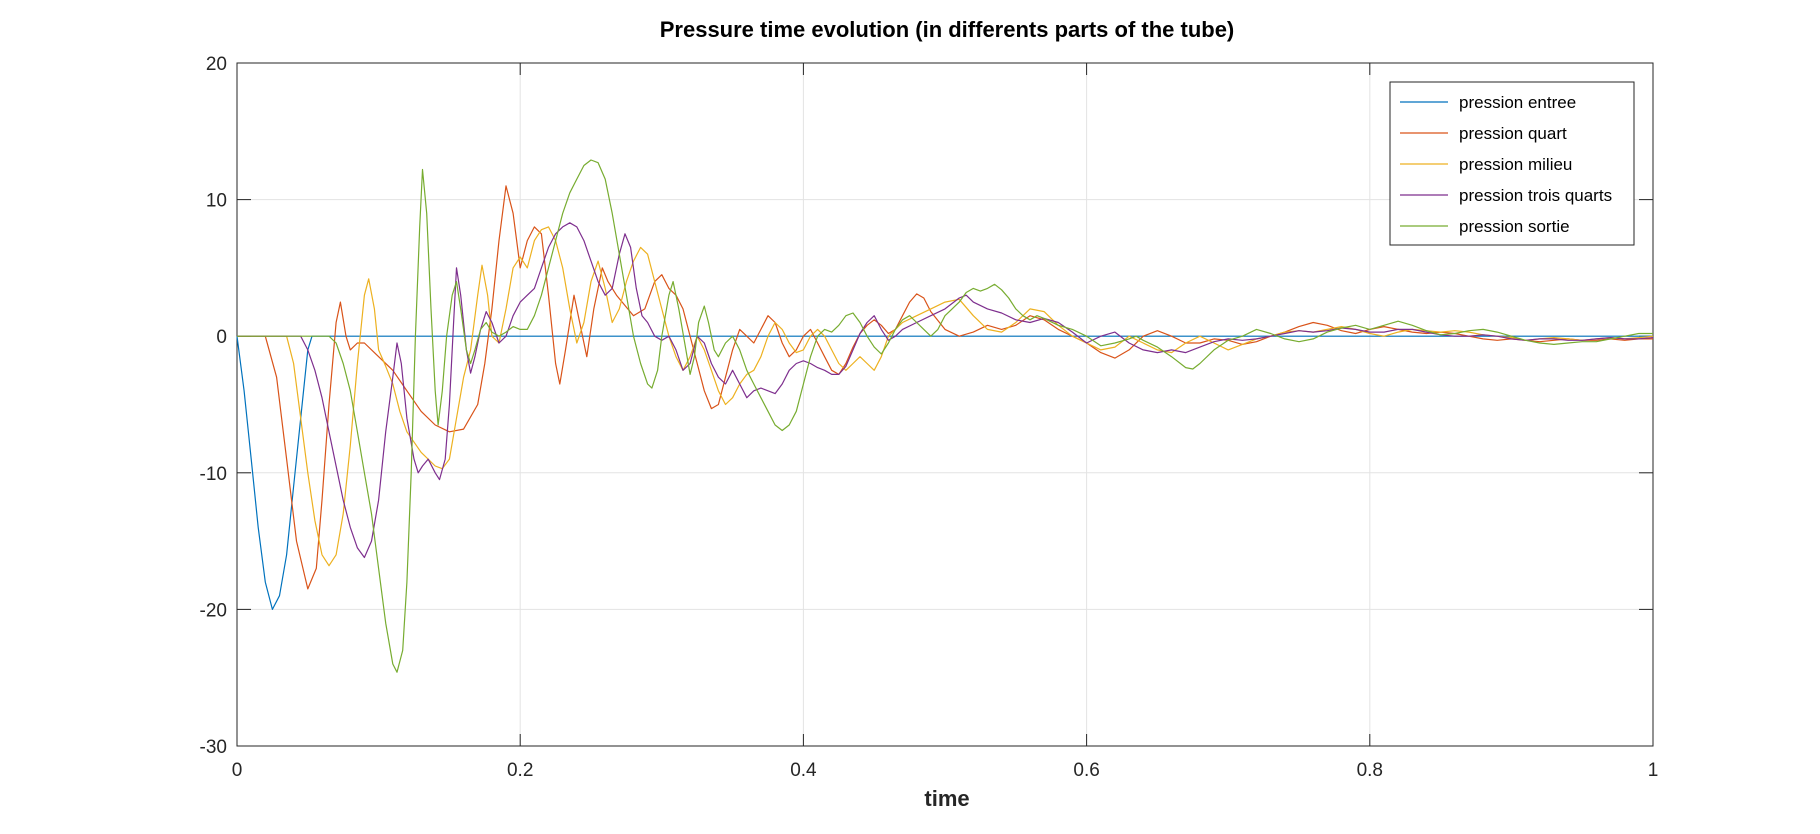 Image resolution: width=1820 pixels, height=834 pixels. What do you see at coordinates (946, 798) in the screenshot?
I see `x-axis-label: time` at bounding box center [946, 798].